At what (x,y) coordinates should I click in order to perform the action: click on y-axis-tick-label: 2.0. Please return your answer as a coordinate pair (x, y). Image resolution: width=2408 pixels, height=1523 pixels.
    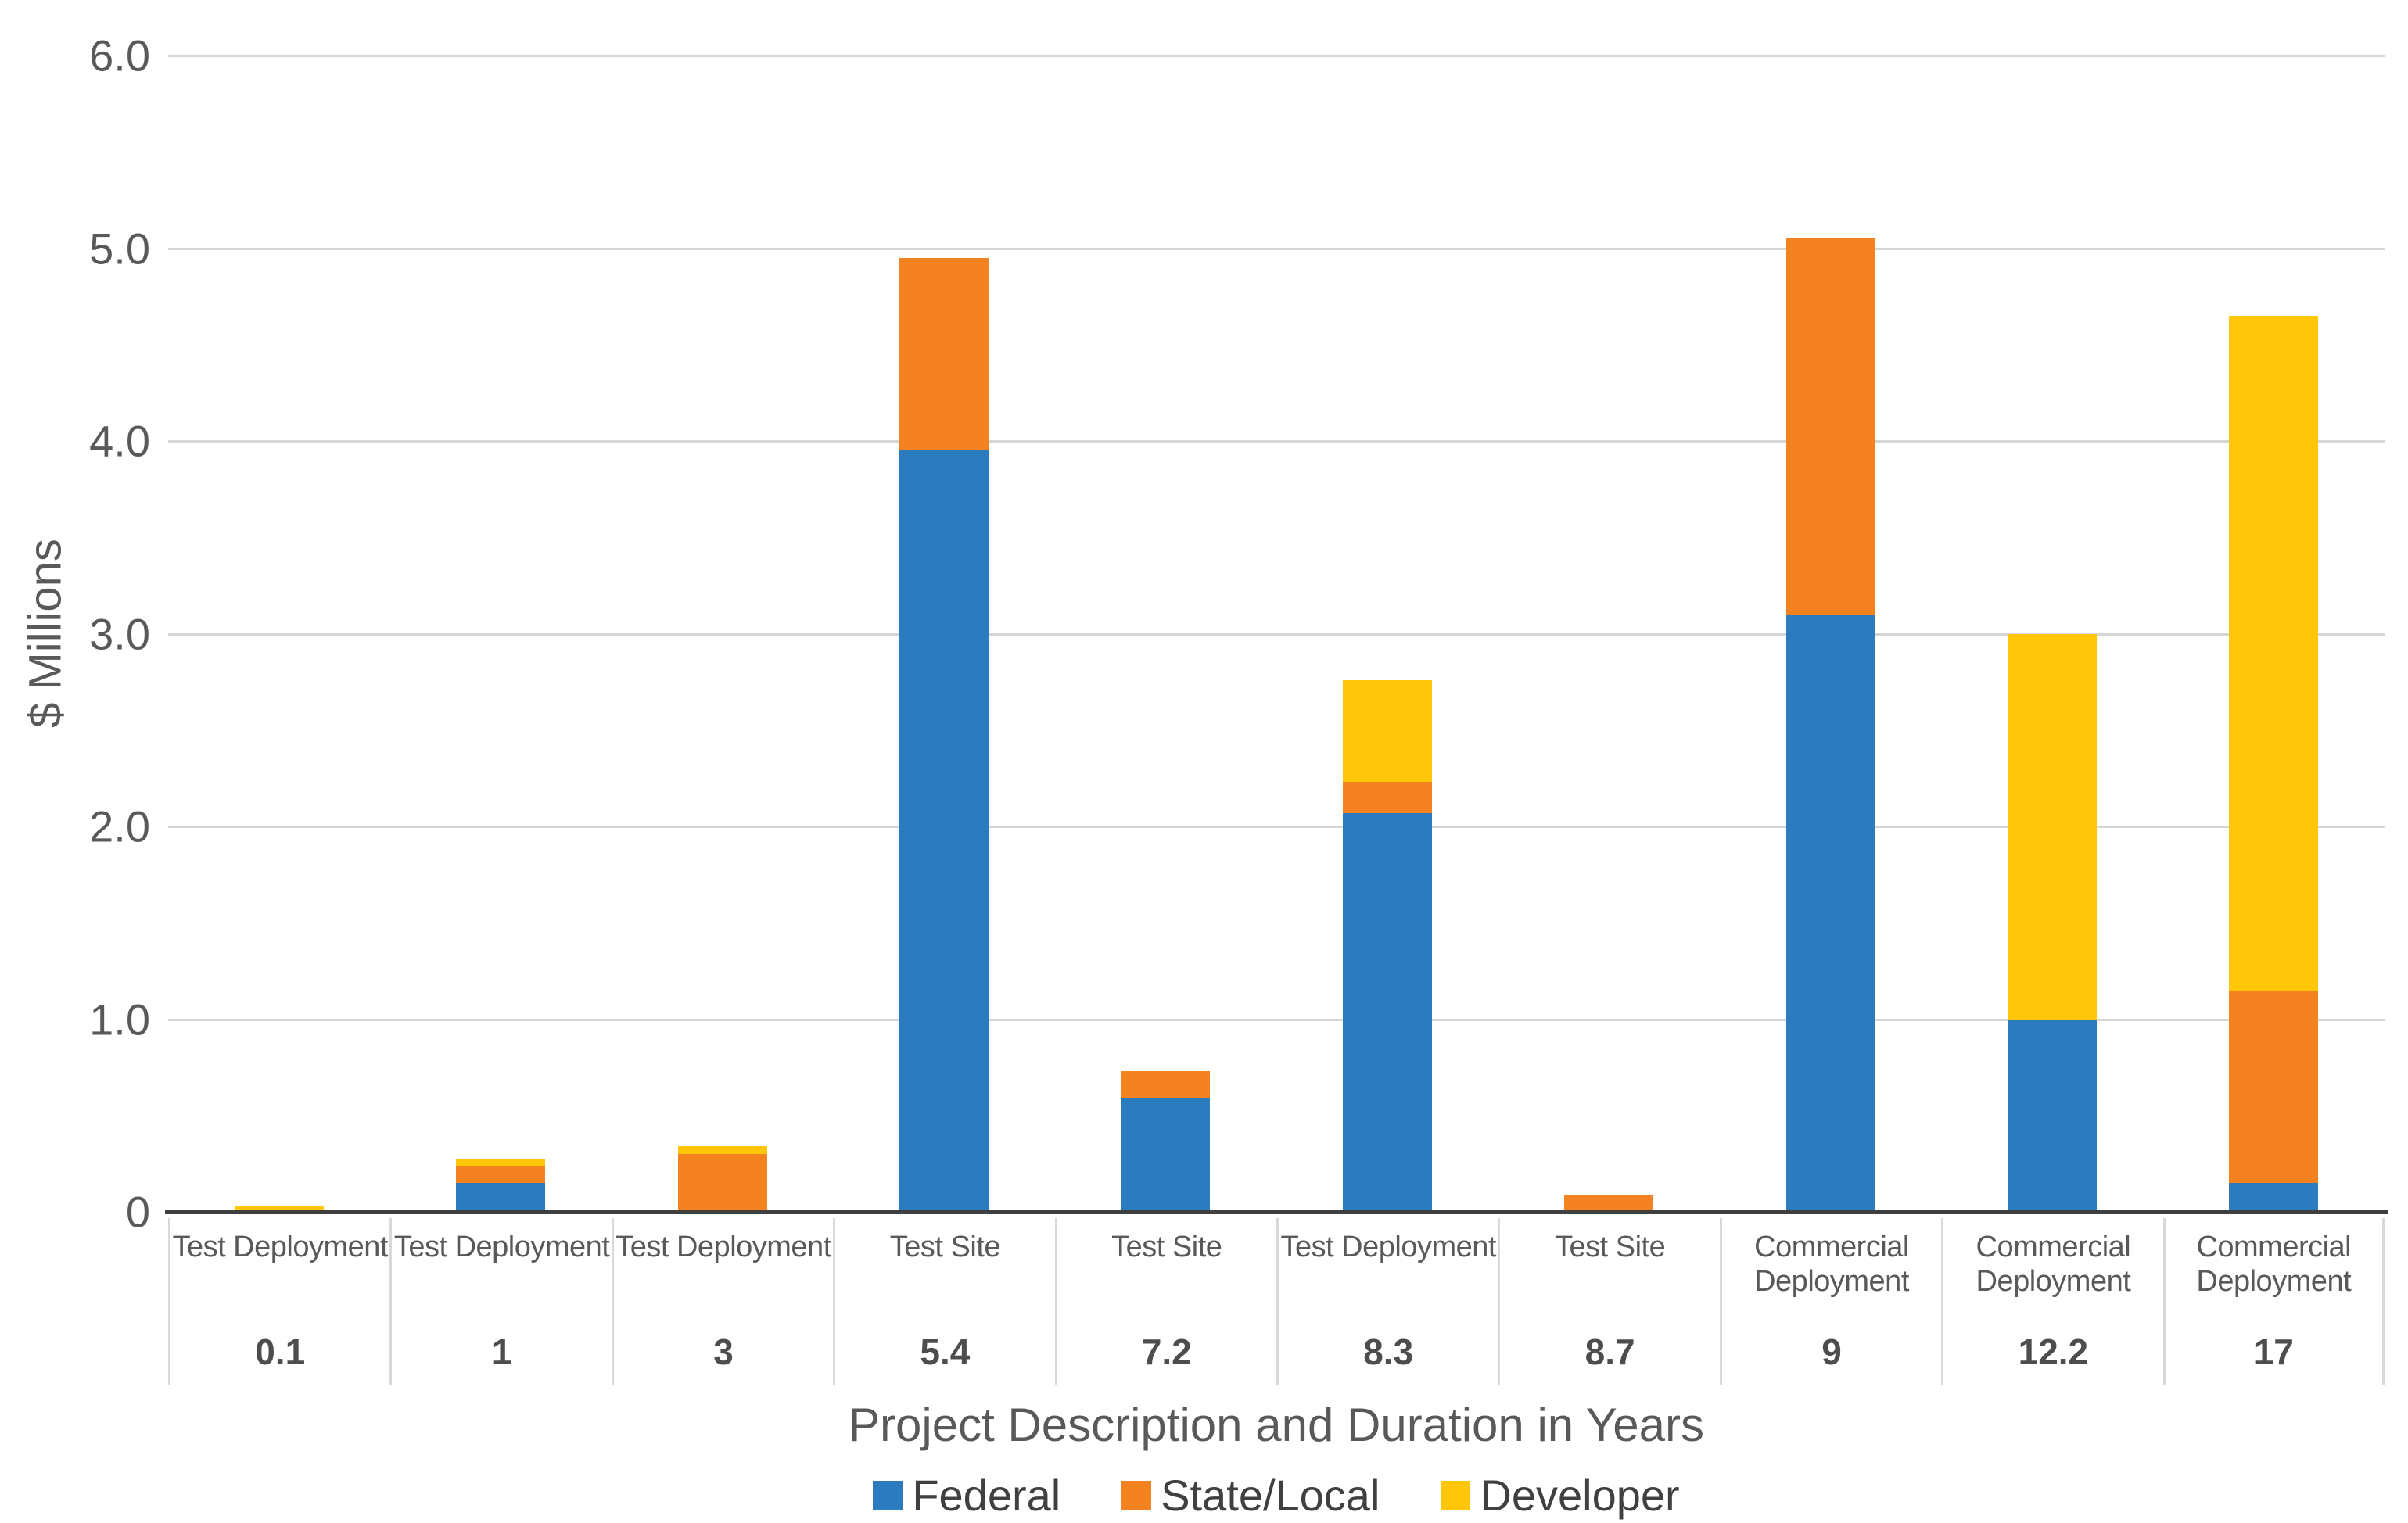
    Looking at the image, I should click on (120, 826).